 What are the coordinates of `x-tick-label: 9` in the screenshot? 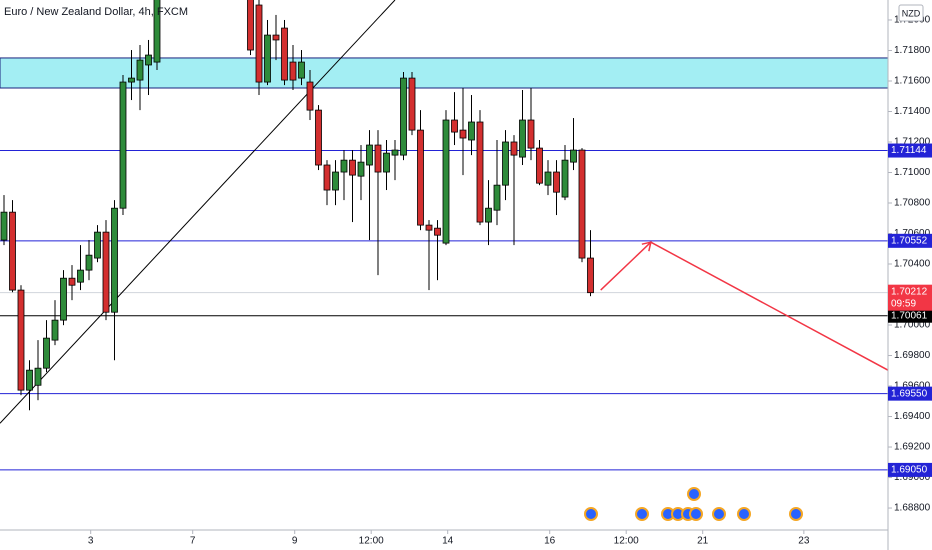 It's located at (295, 541).